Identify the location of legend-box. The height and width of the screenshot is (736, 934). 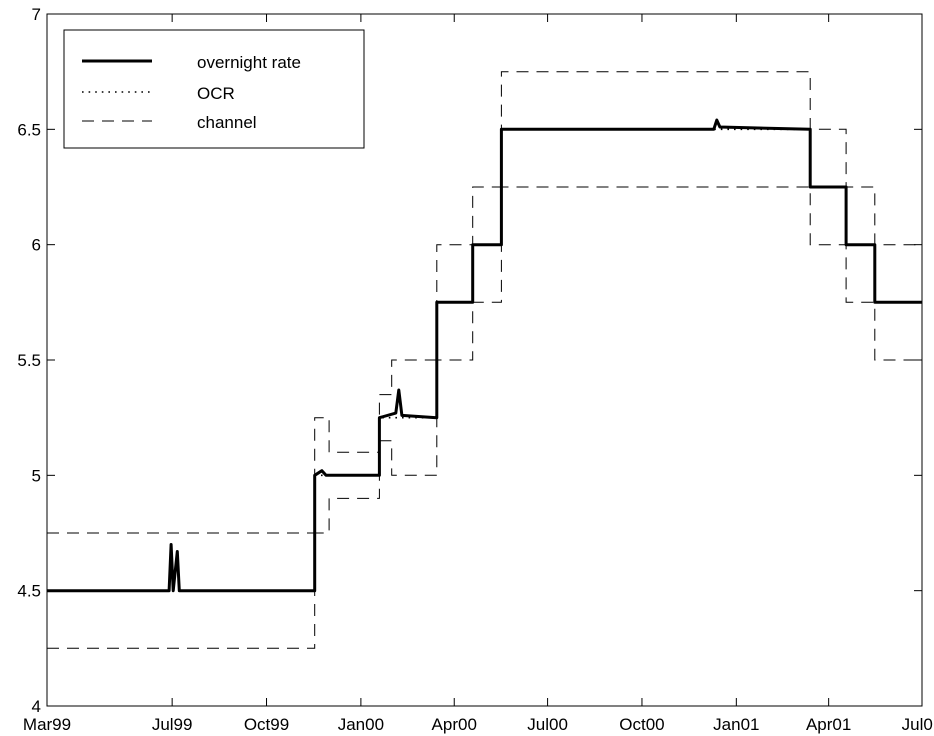
(214, 89).